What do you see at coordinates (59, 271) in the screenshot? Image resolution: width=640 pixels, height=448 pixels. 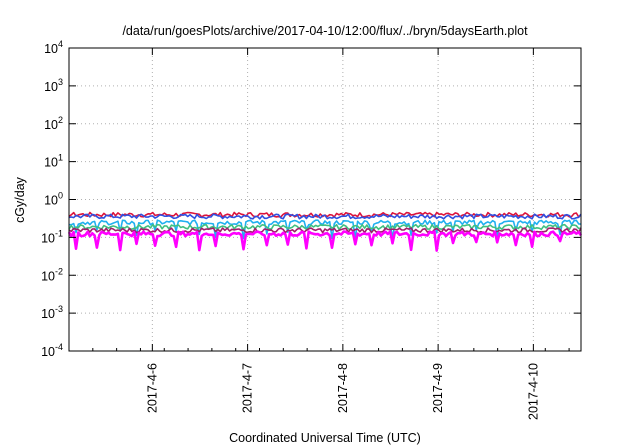 I see `y-tick-exp: -2` at bounding box center [59, 271].